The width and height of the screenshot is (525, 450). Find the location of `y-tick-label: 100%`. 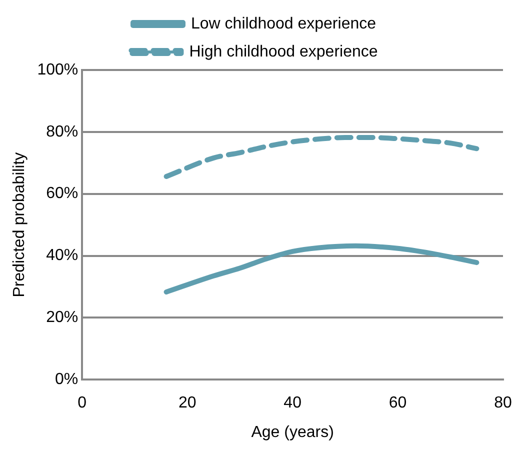

y-tick-label: 100% is located at coordinates (57, 69).